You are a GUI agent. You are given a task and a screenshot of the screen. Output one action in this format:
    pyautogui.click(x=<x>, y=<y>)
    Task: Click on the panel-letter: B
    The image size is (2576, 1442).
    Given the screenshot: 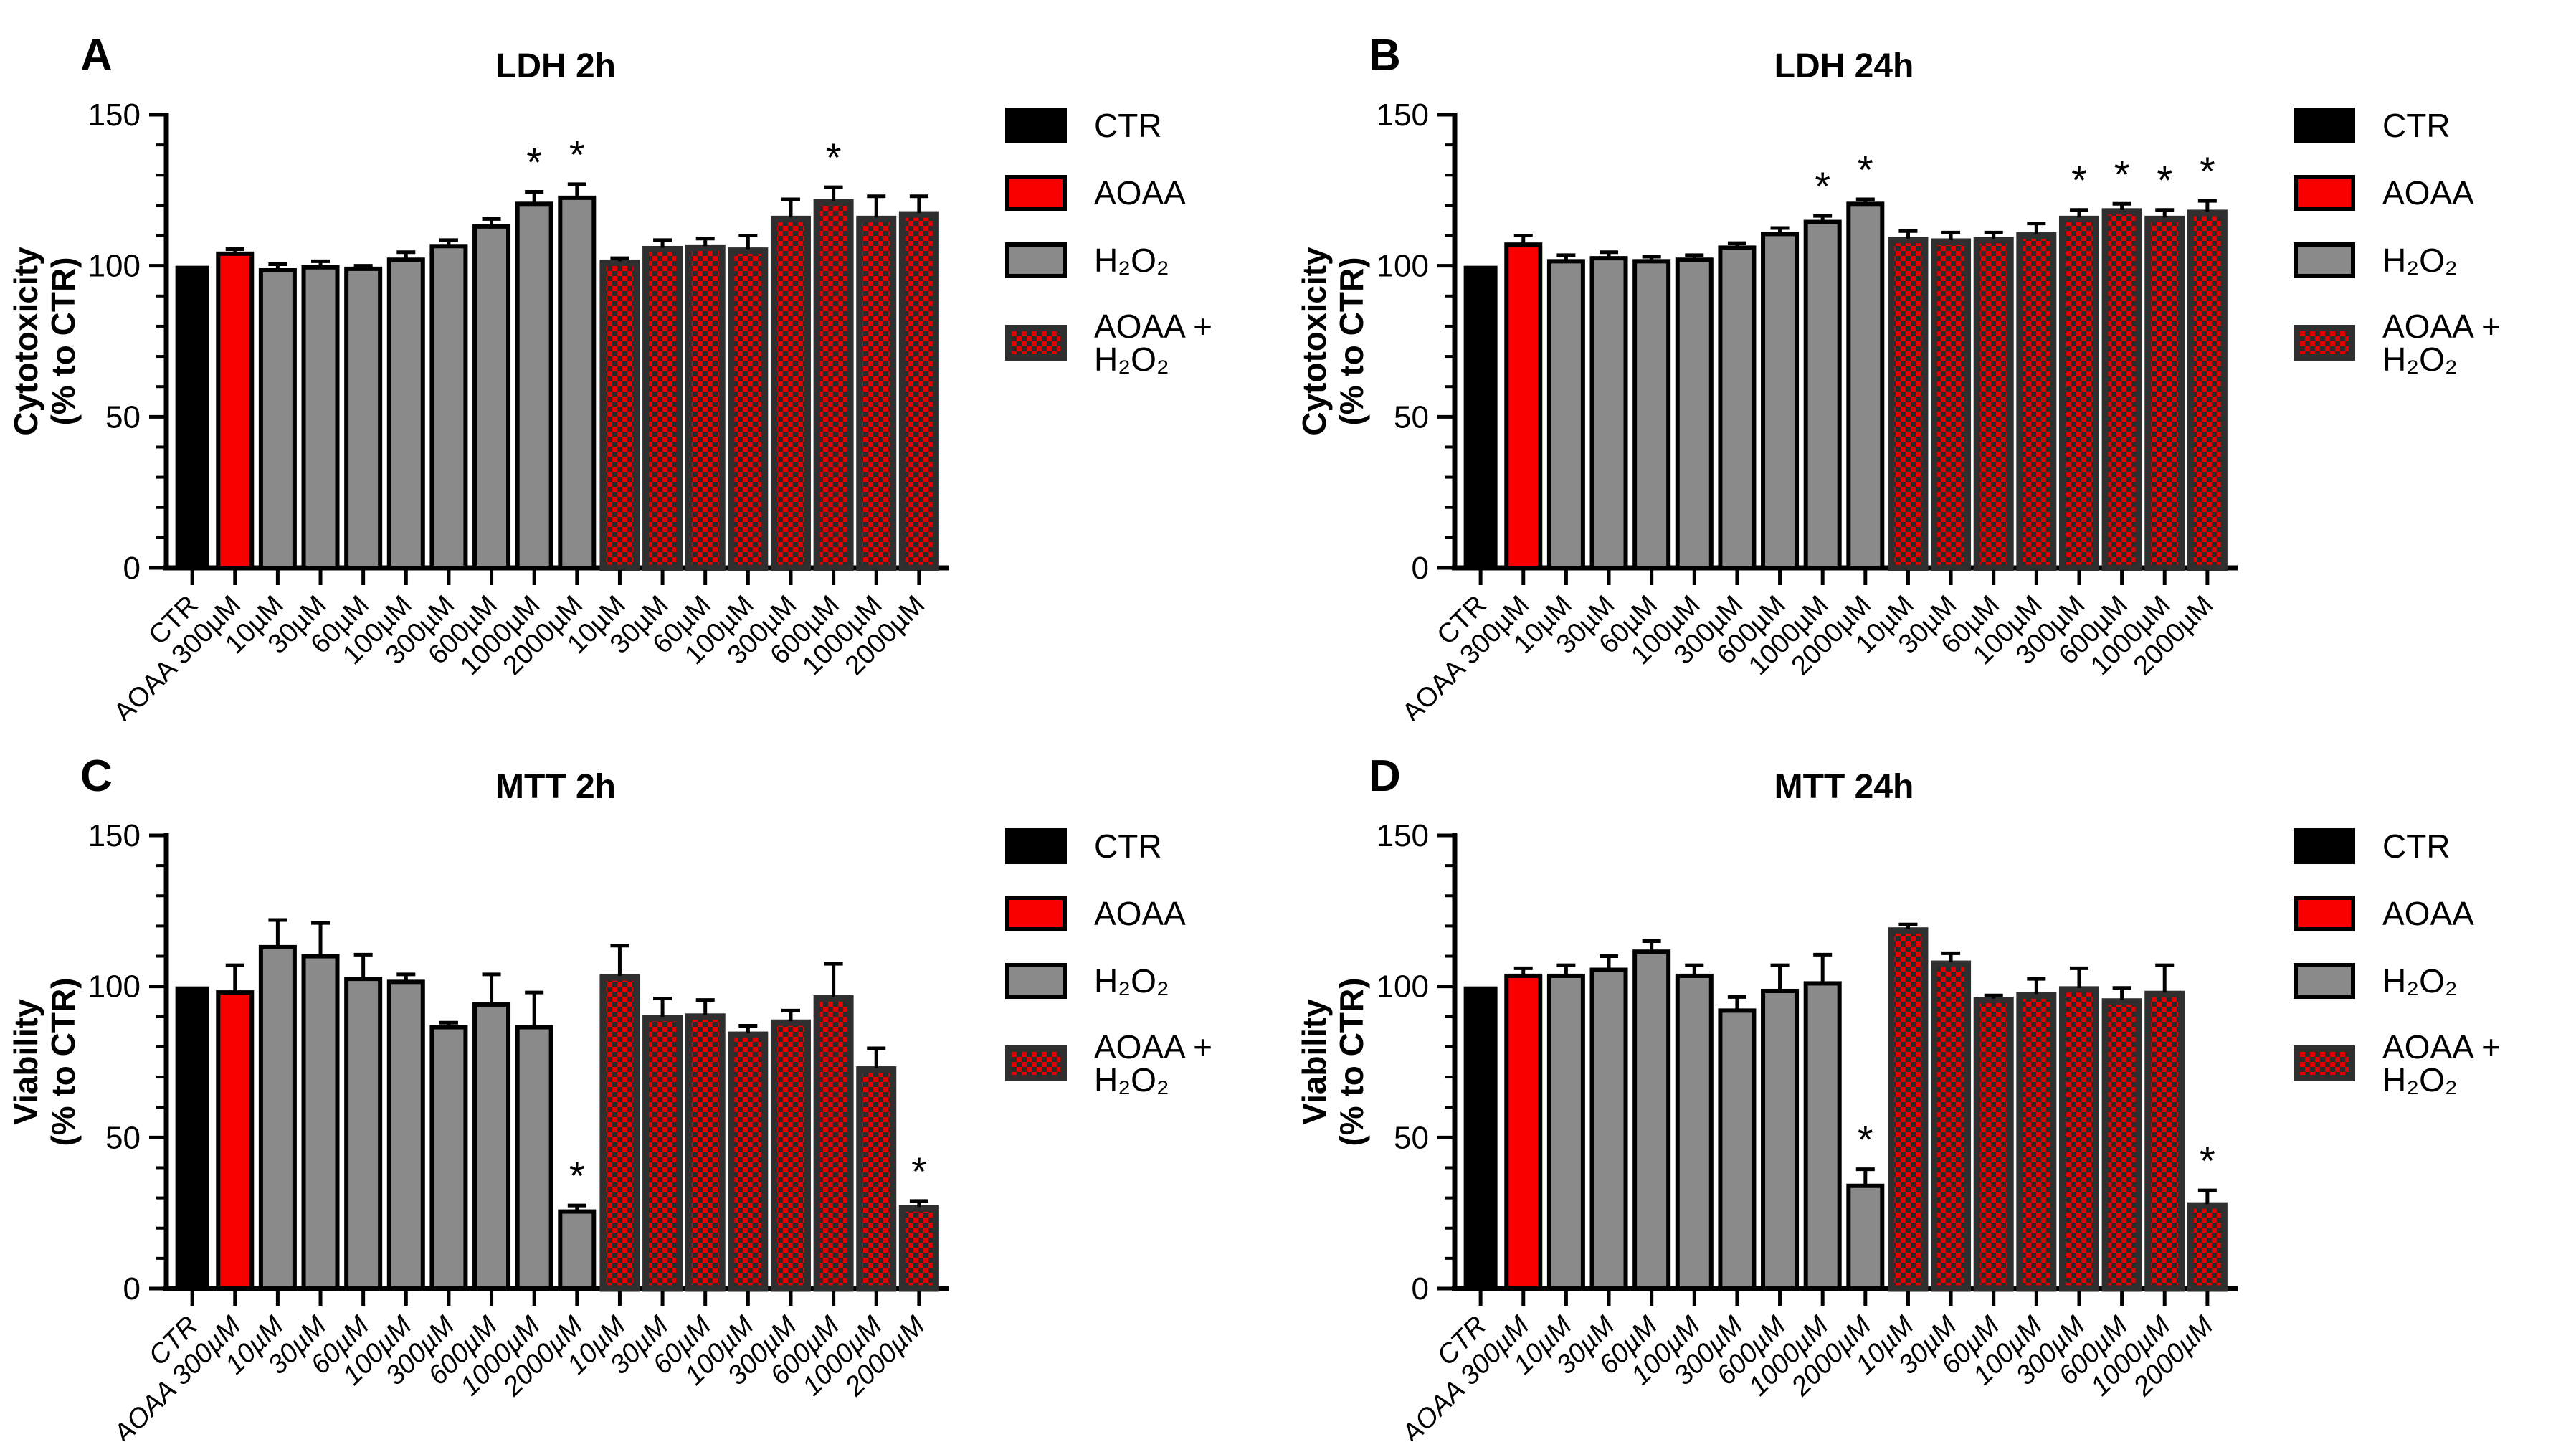 What is the action you would take?
    pyautogui.click(x=1385, y=56)
    